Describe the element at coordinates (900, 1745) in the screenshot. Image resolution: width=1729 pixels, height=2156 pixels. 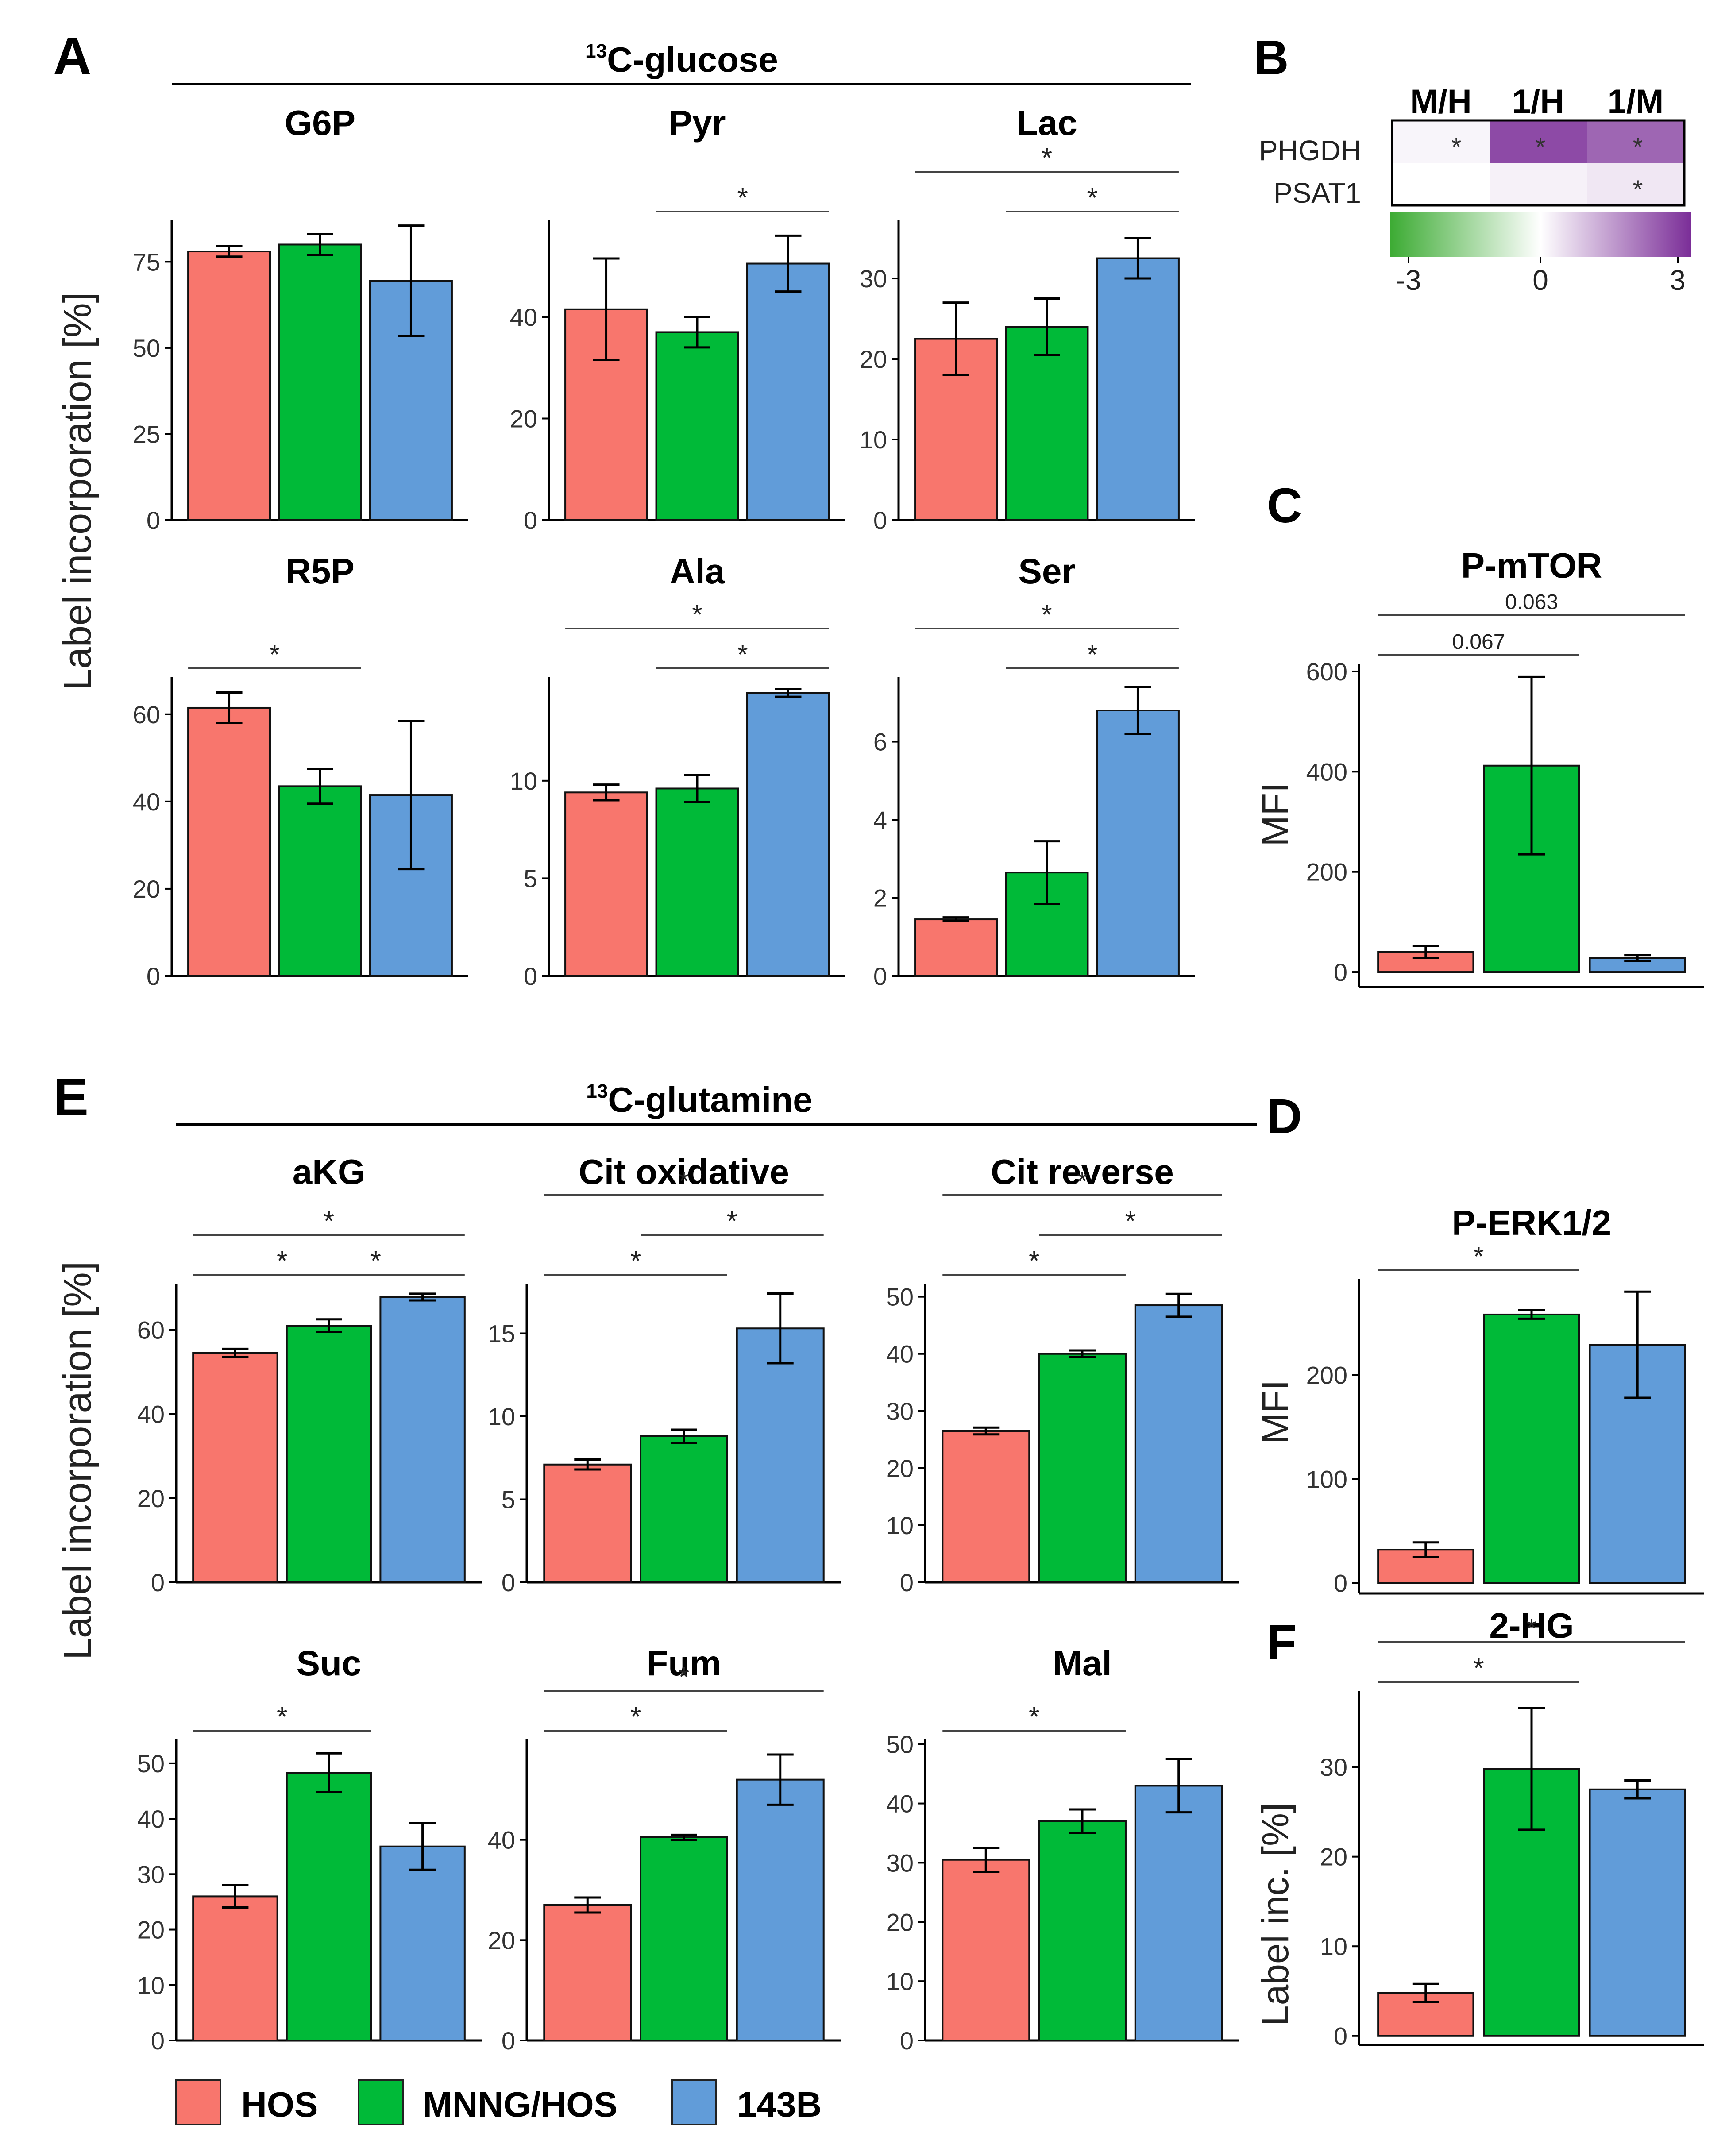
I see `y-tick-label-mal-5: 50` at that location.